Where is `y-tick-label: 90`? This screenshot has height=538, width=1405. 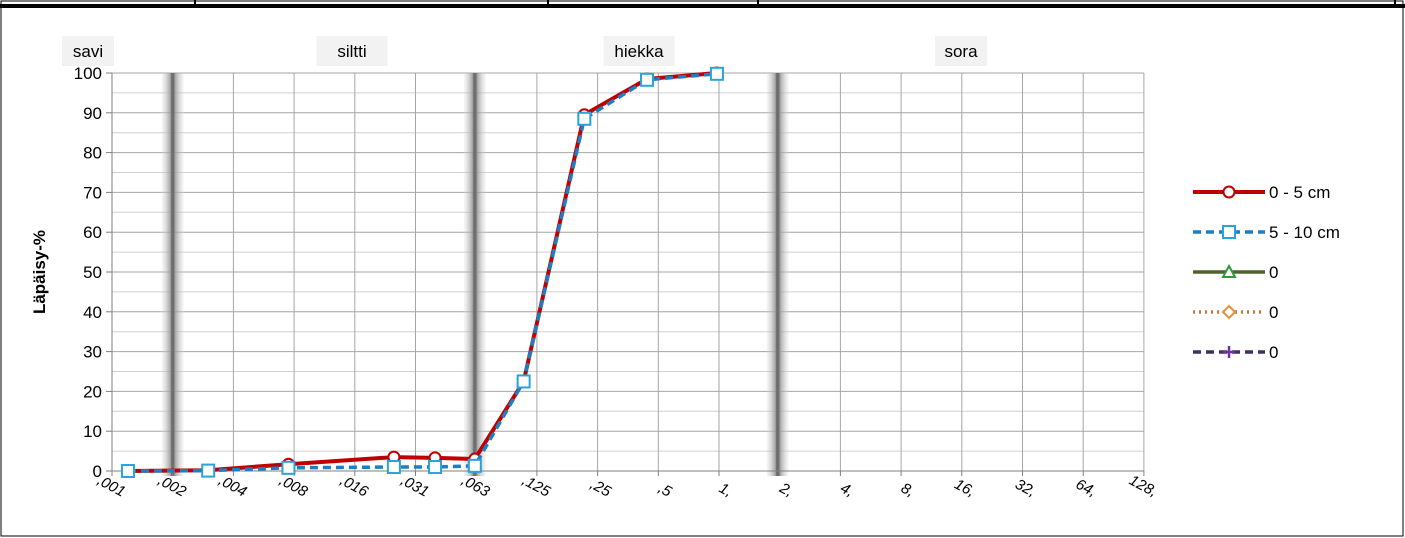
y-tick-label: 90 is located at coordinates (92, 113).